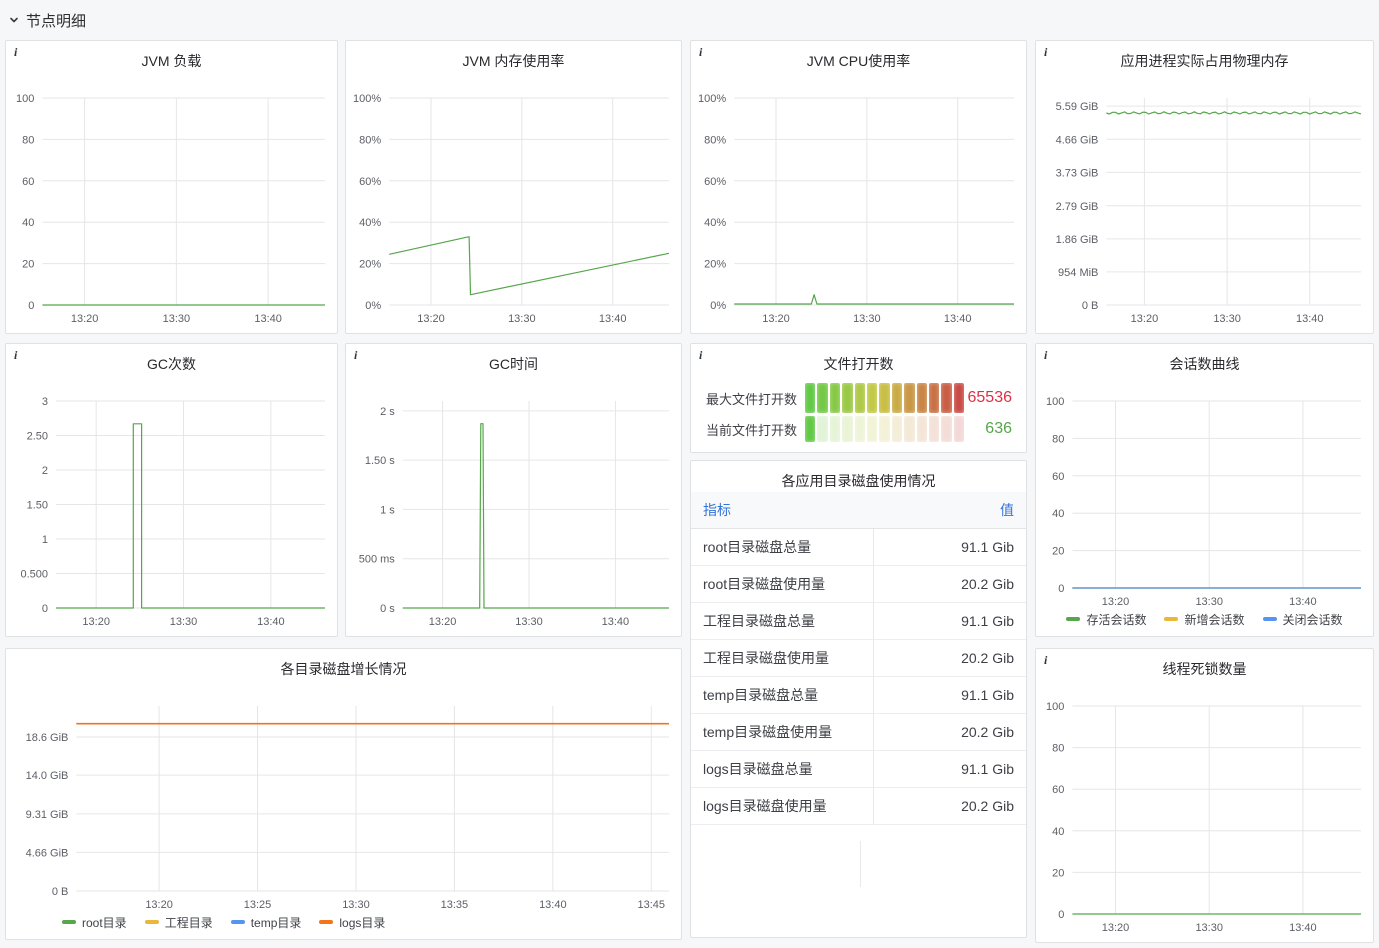  What do you see at coordinates (34, 575) in the screenshot?
I see `svg-text: 0.500` at bounding box center [34, 575].